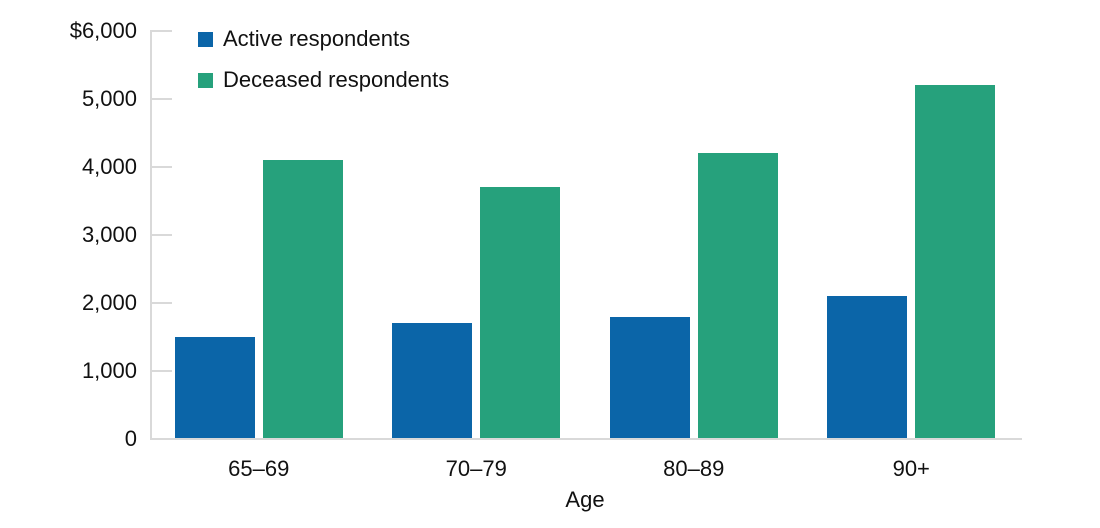 The image size is (1100, 528). I want to click on y-tick-label-1000: 1,000, so click(109, 370).